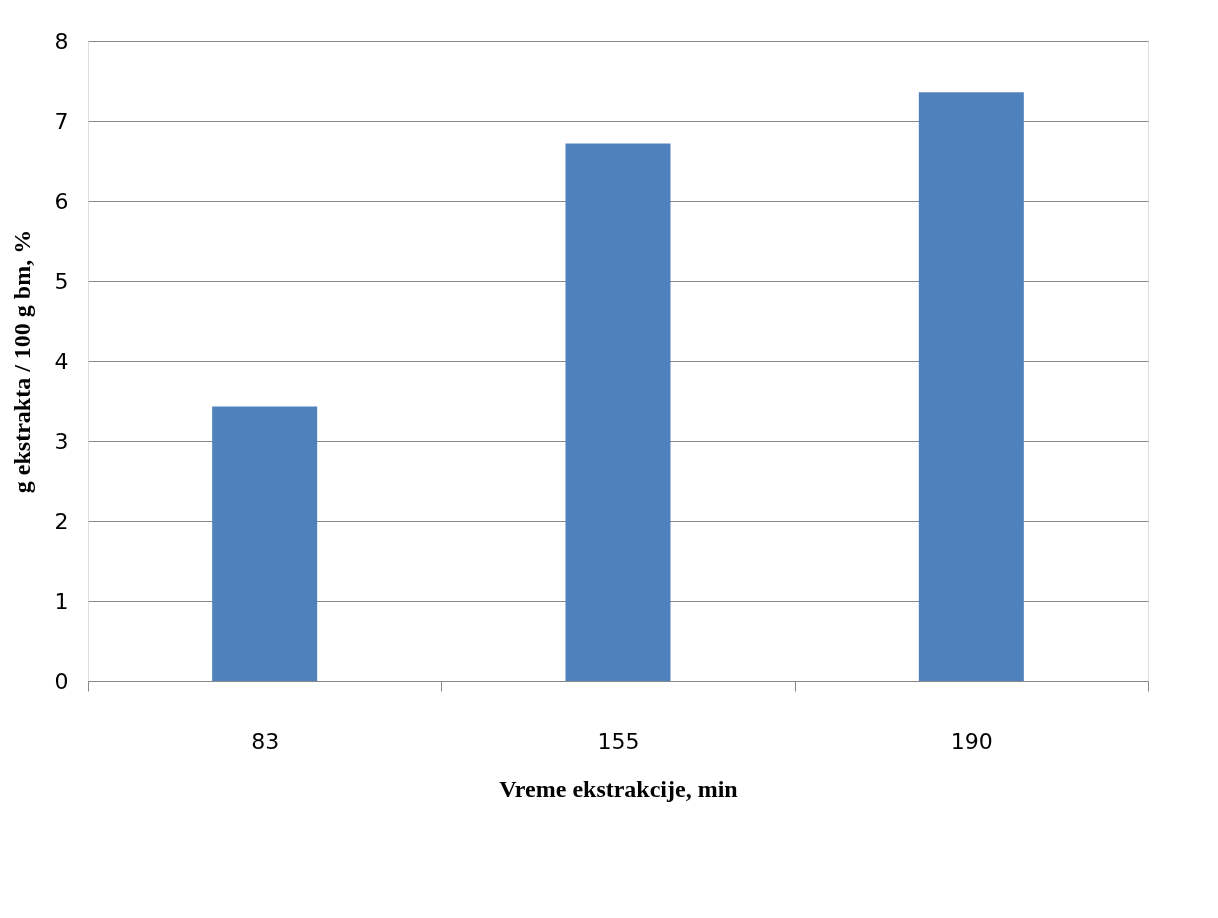 The height and width of the screenshot is (918, 1218). I want to click on y-tick-label: 3, so click(61, 441).